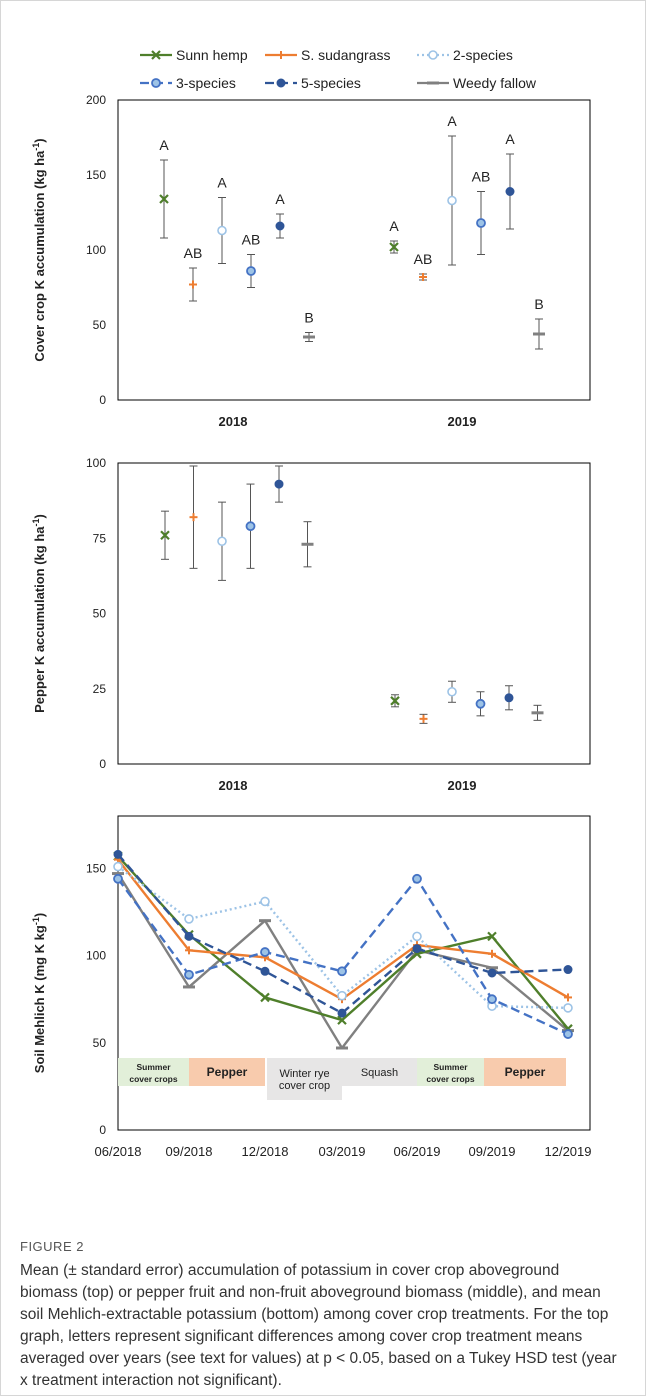  Describe the element at coordinates (96, 100) in the screenshot. I see `y-tick-label: 200` at that location.